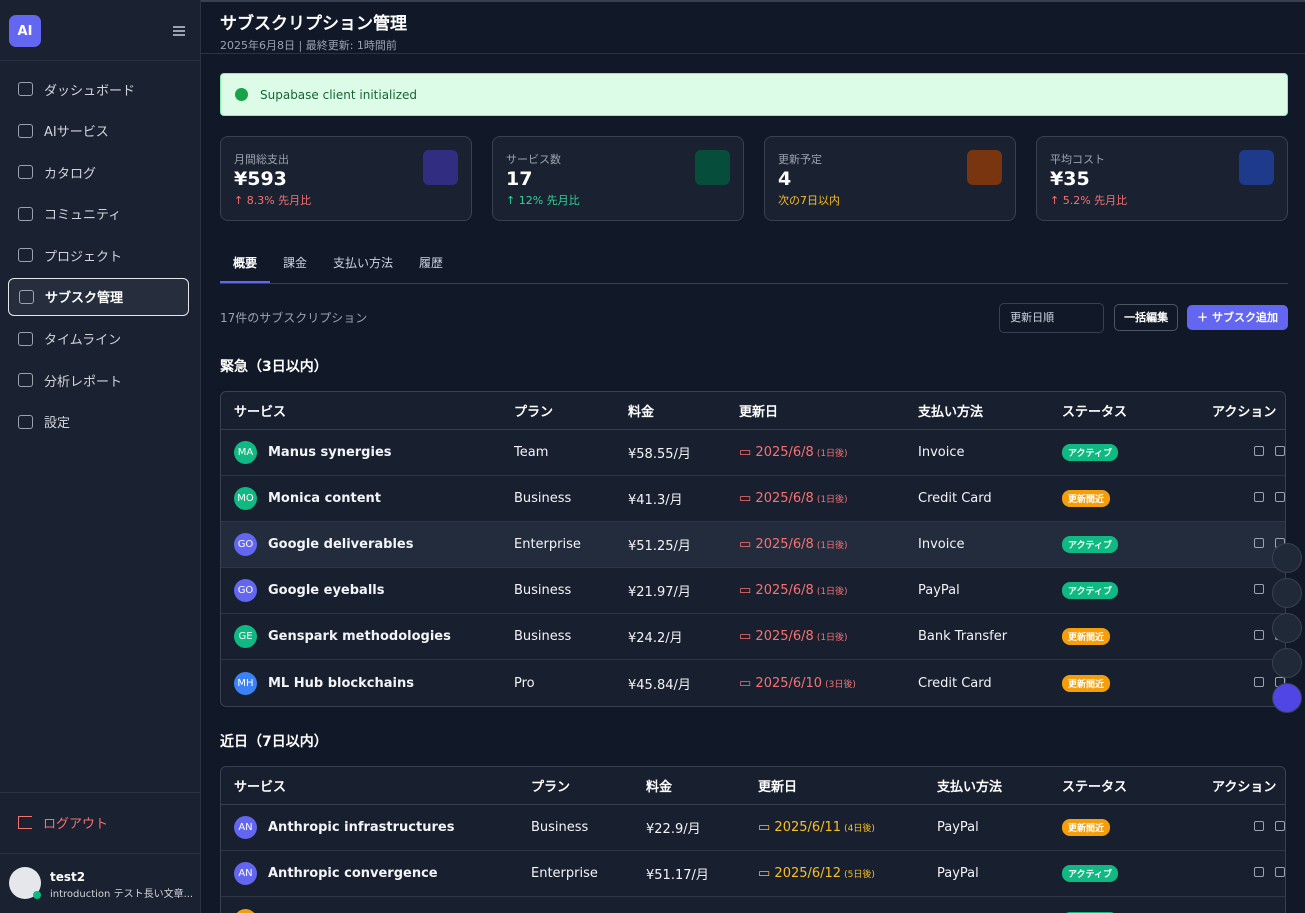  I want to click on nav-item: ダッシュボード, so click(98, 89).